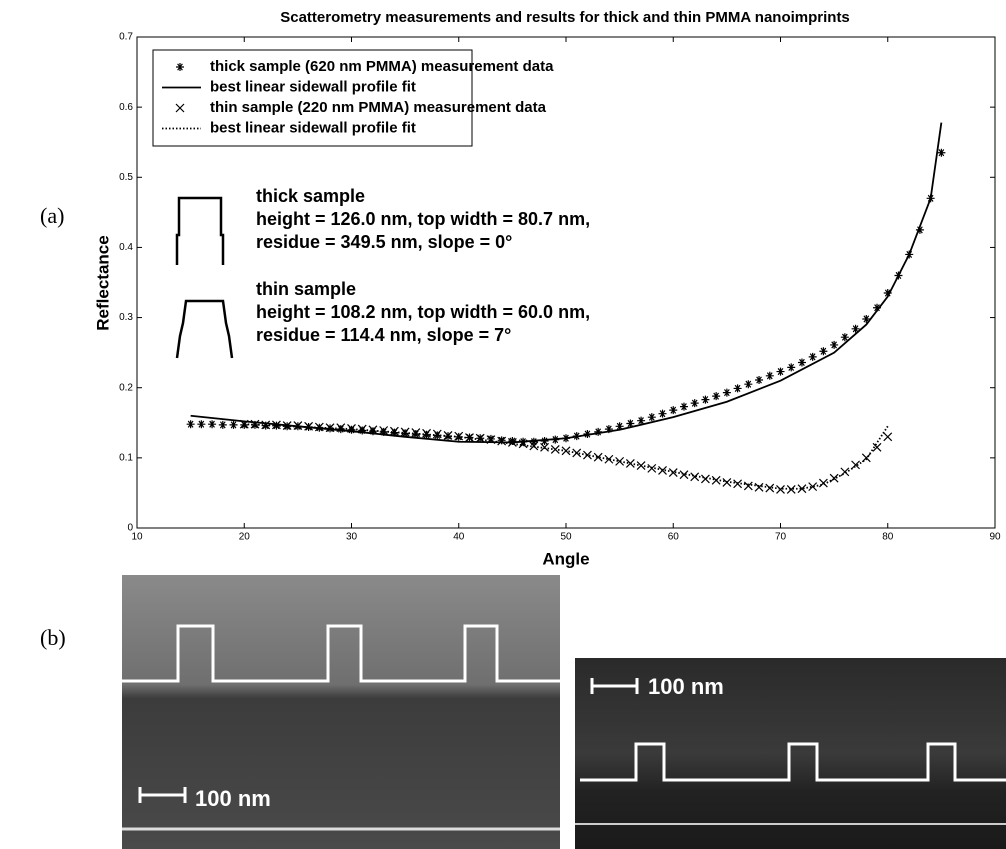 The height and width of the screenshot is (849, 1006). I want to click on x-tick-label: 30, so click(352, 537).